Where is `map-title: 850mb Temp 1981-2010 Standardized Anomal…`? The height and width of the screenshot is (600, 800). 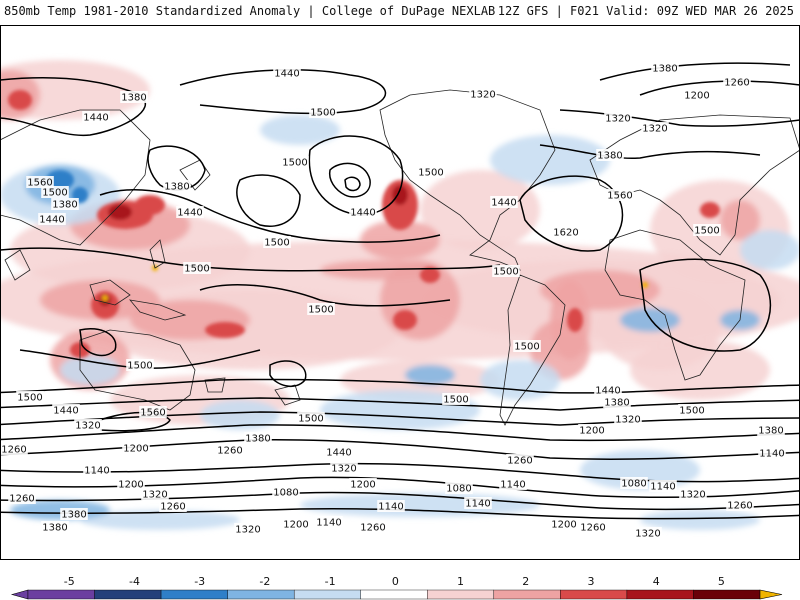
map-title: 850mb Temp 1981-2010 Standardized Anomal… is located at coordinates (250, 11).